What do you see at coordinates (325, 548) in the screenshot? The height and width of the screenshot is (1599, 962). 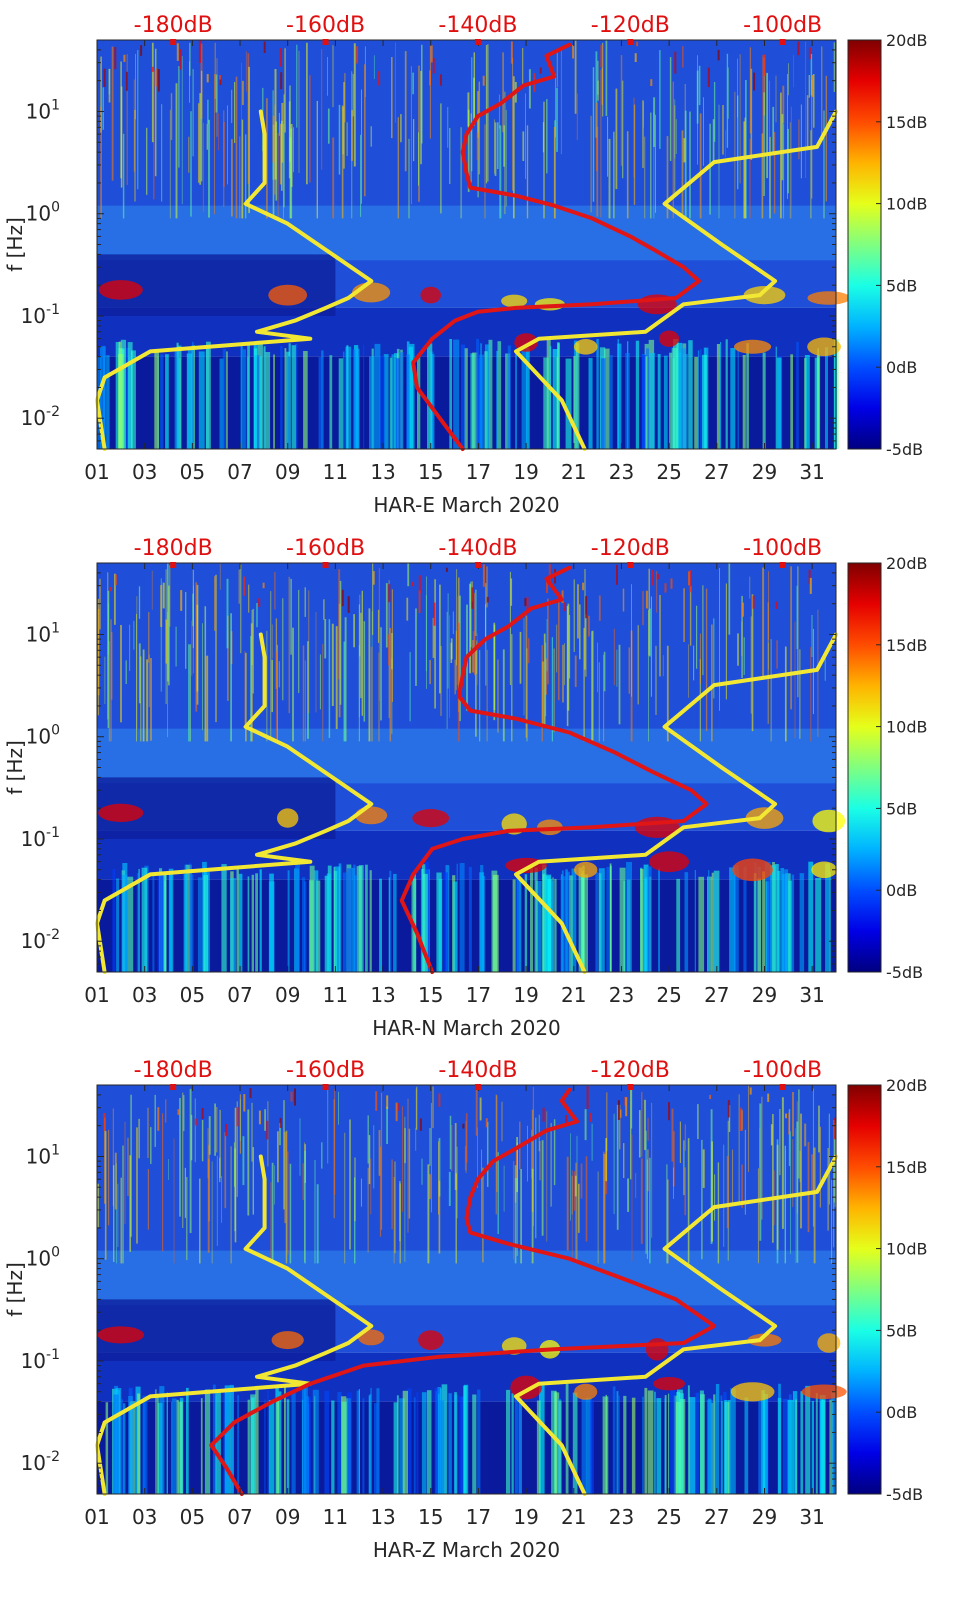 I see `top-db-tick-label: -160dB` at bounding box center [325, 548].